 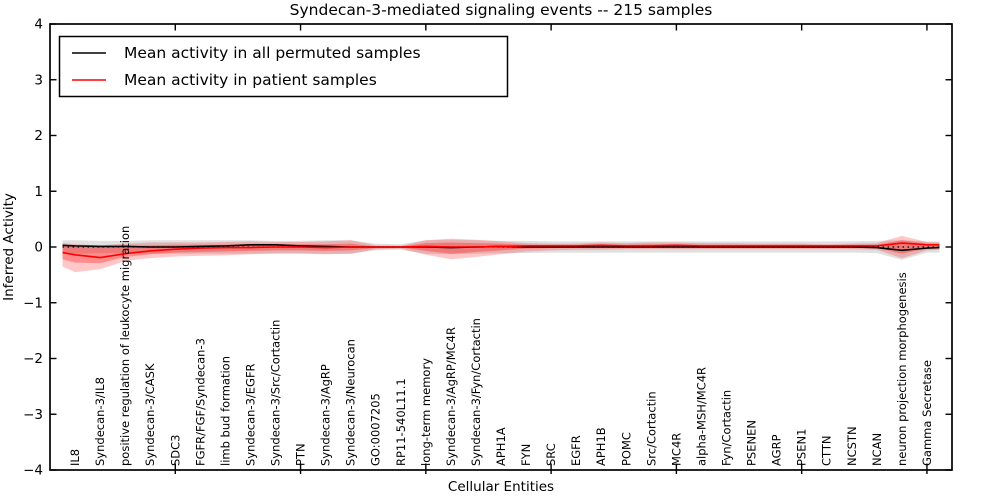 What do you see at coordinates (150, 414) in the screenshot?
I see `x-category-label: Syndecan-3/CASK` at bounding box center [150, 414].